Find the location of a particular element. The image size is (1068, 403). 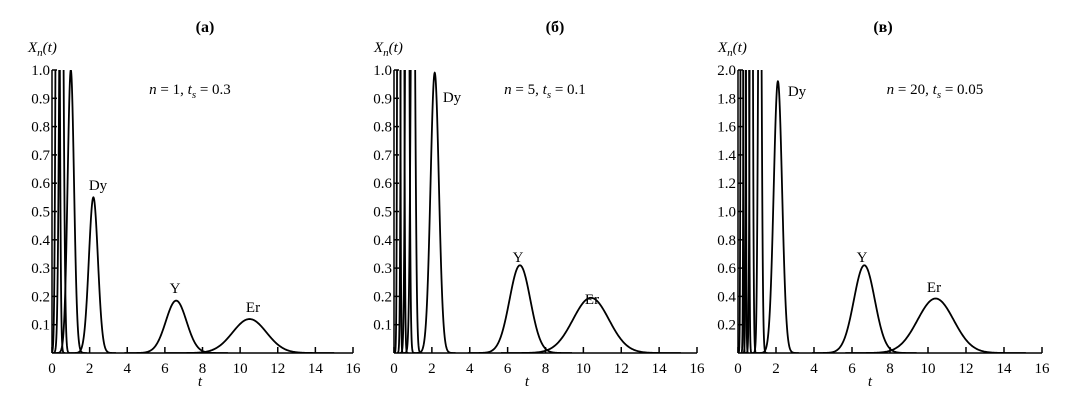

annotation-ts-value: = 0.1 is located at coordinates (568, 90).